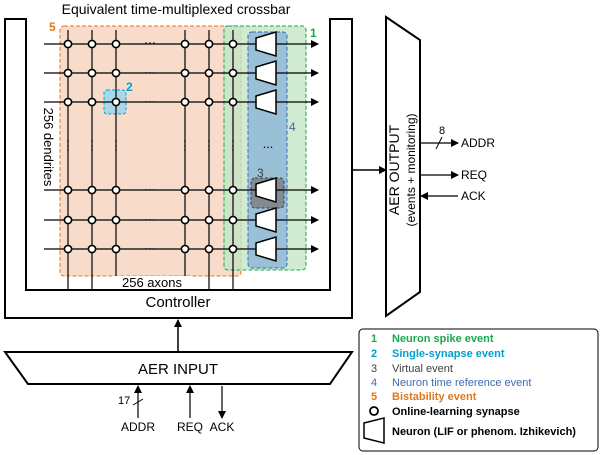  Describe the element at coordinates (374, 411) in the screenshot. I see `legend-synapse-icon` at that location.